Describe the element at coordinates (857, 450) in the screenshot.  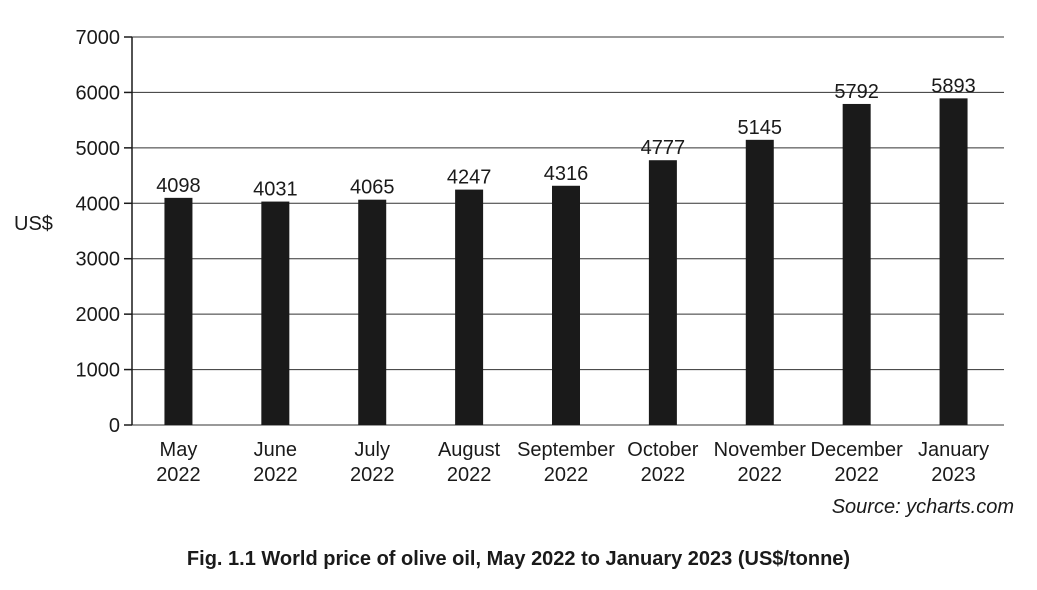
I see `x-tick-label: December` at that location.